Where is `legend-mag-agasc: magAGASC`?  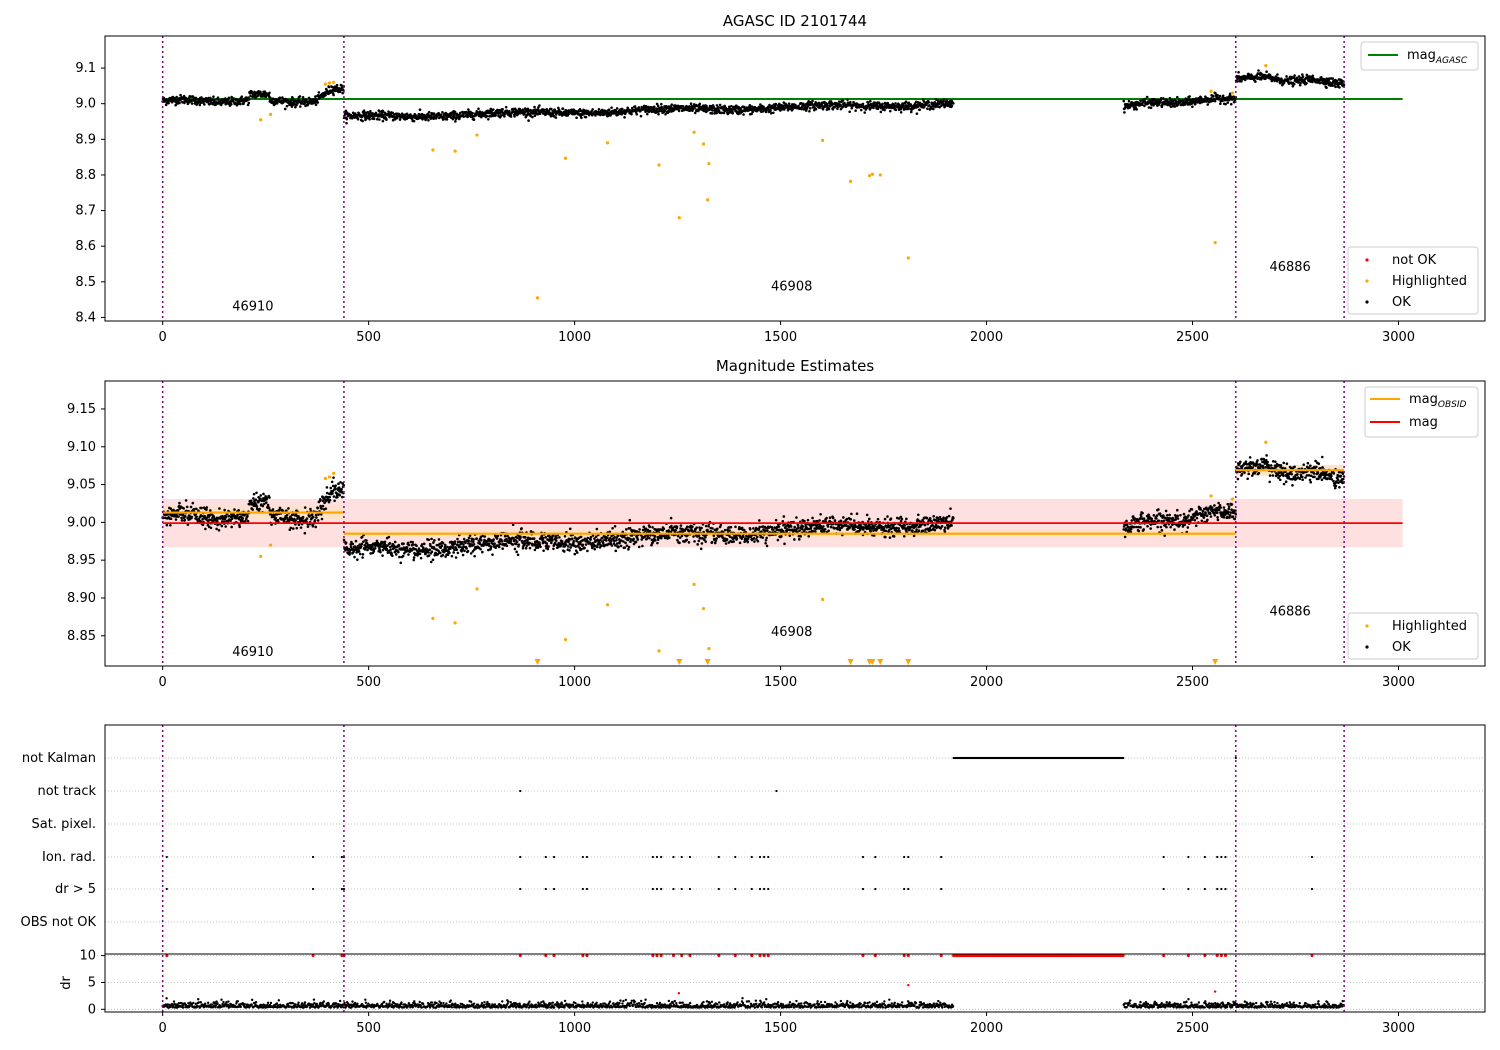
legend-mag-agasc: magAGASC is located at coordinates (1437, 57).